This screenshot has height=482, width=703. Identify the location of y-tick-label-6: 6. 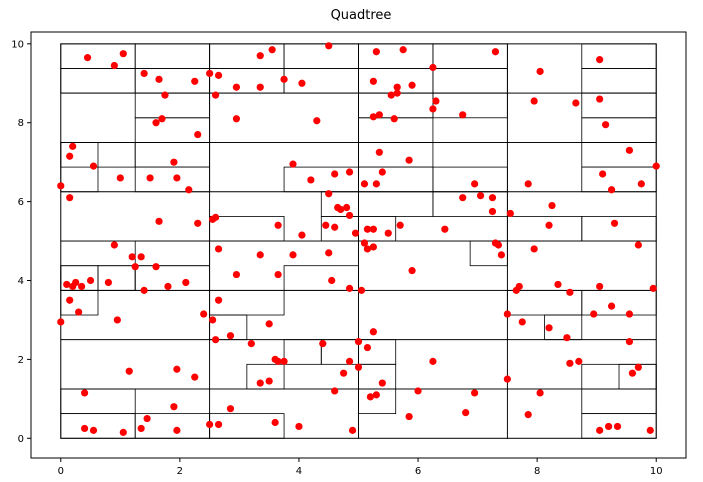
(21, 202).